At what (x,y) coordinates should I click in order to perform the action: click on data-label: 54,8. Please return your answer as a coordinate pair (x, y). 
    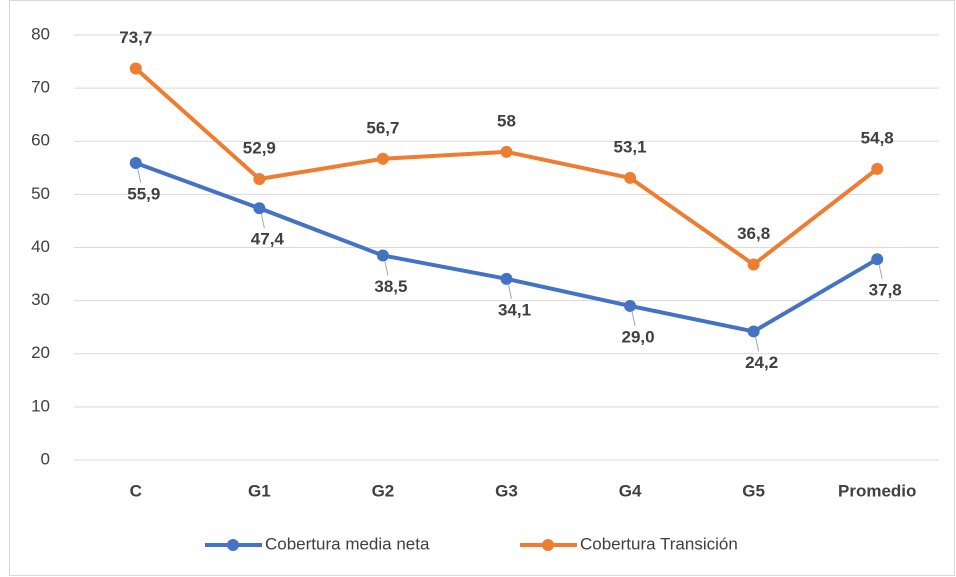
    Looking at the image, I should click on (877, 137).